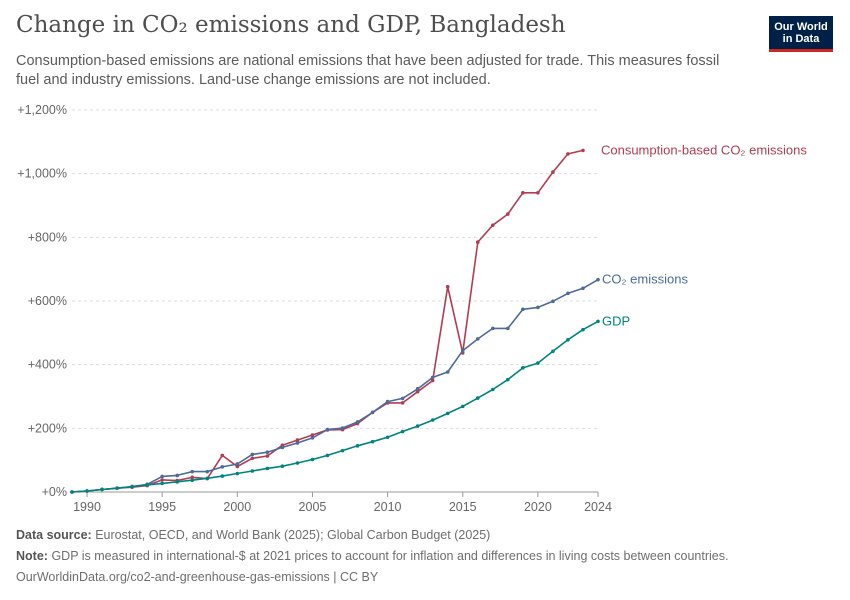  I want to click on y-tick-label: +400%, so click(47, 365).